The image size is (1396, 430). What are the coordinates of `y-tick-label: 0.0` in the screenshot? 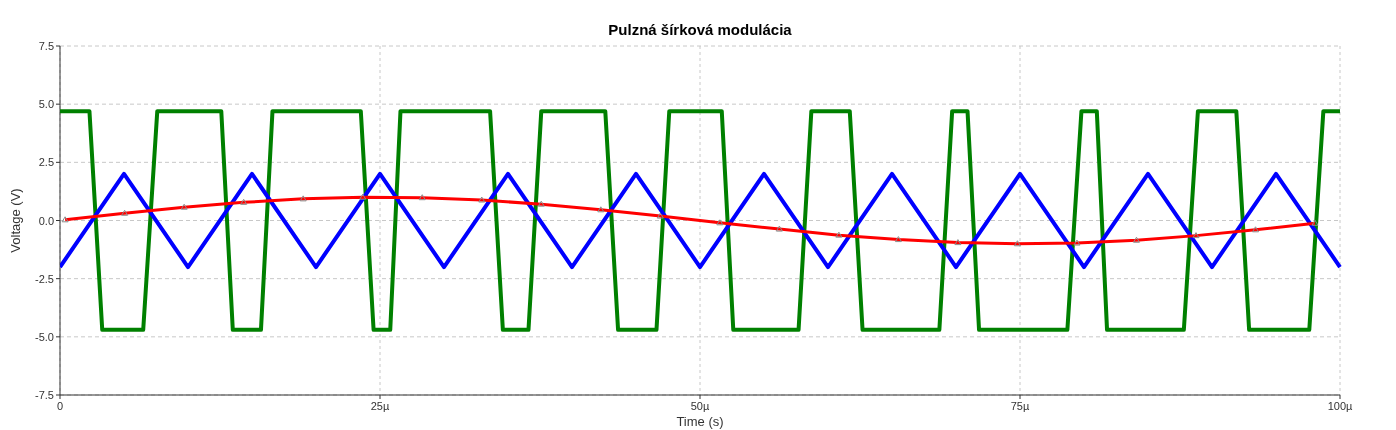 It's located at (46, 220).